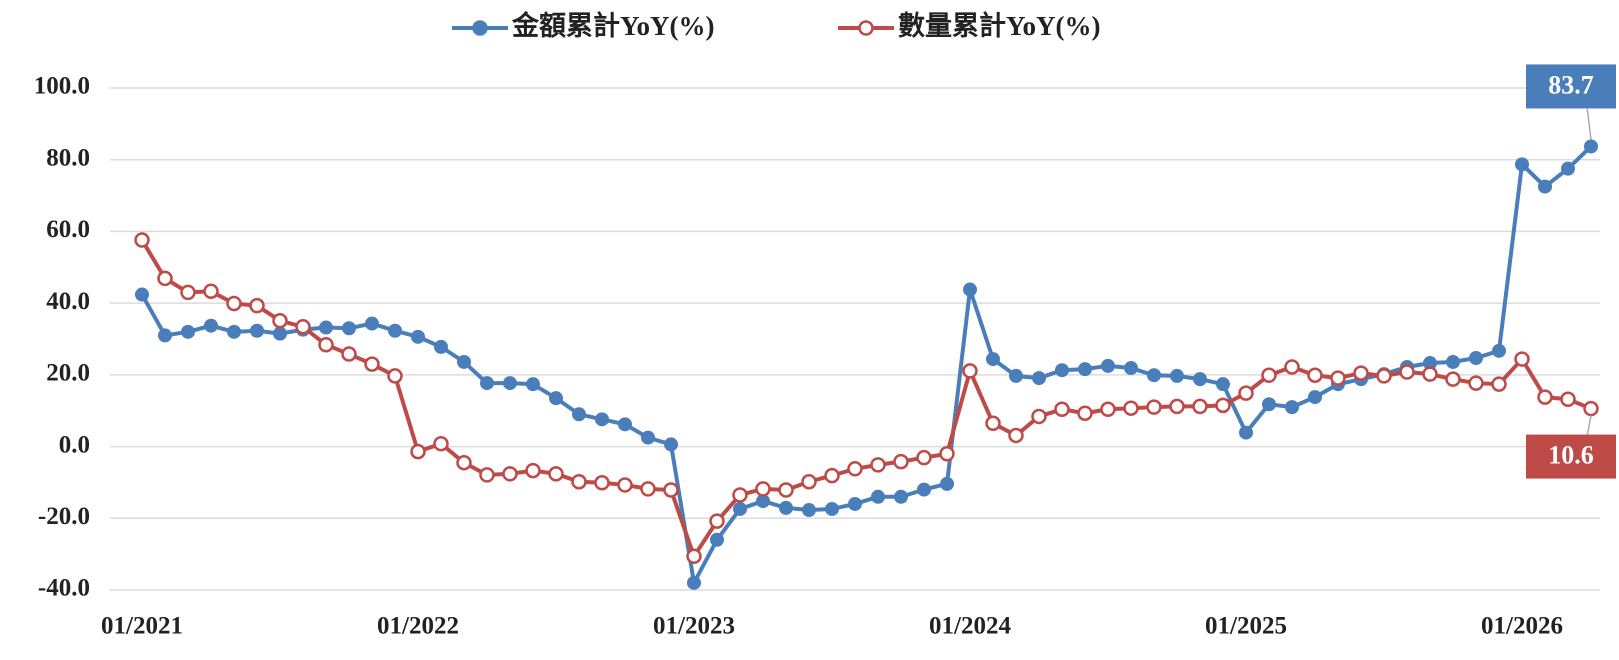 Image resolution: width=1619 pixels, height=660 pixels. Describe the element at coordinates (62, 86) in the screenshot. I see `y-tick-label: 100.0` at that location.